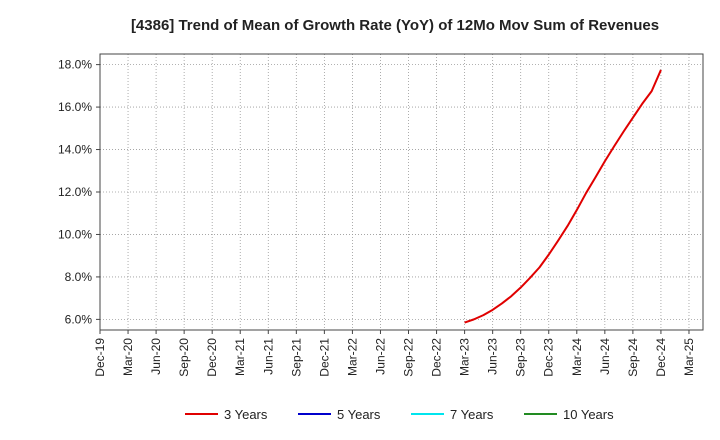  I want to click on legend-label: 3 Years, so click(246, 414).